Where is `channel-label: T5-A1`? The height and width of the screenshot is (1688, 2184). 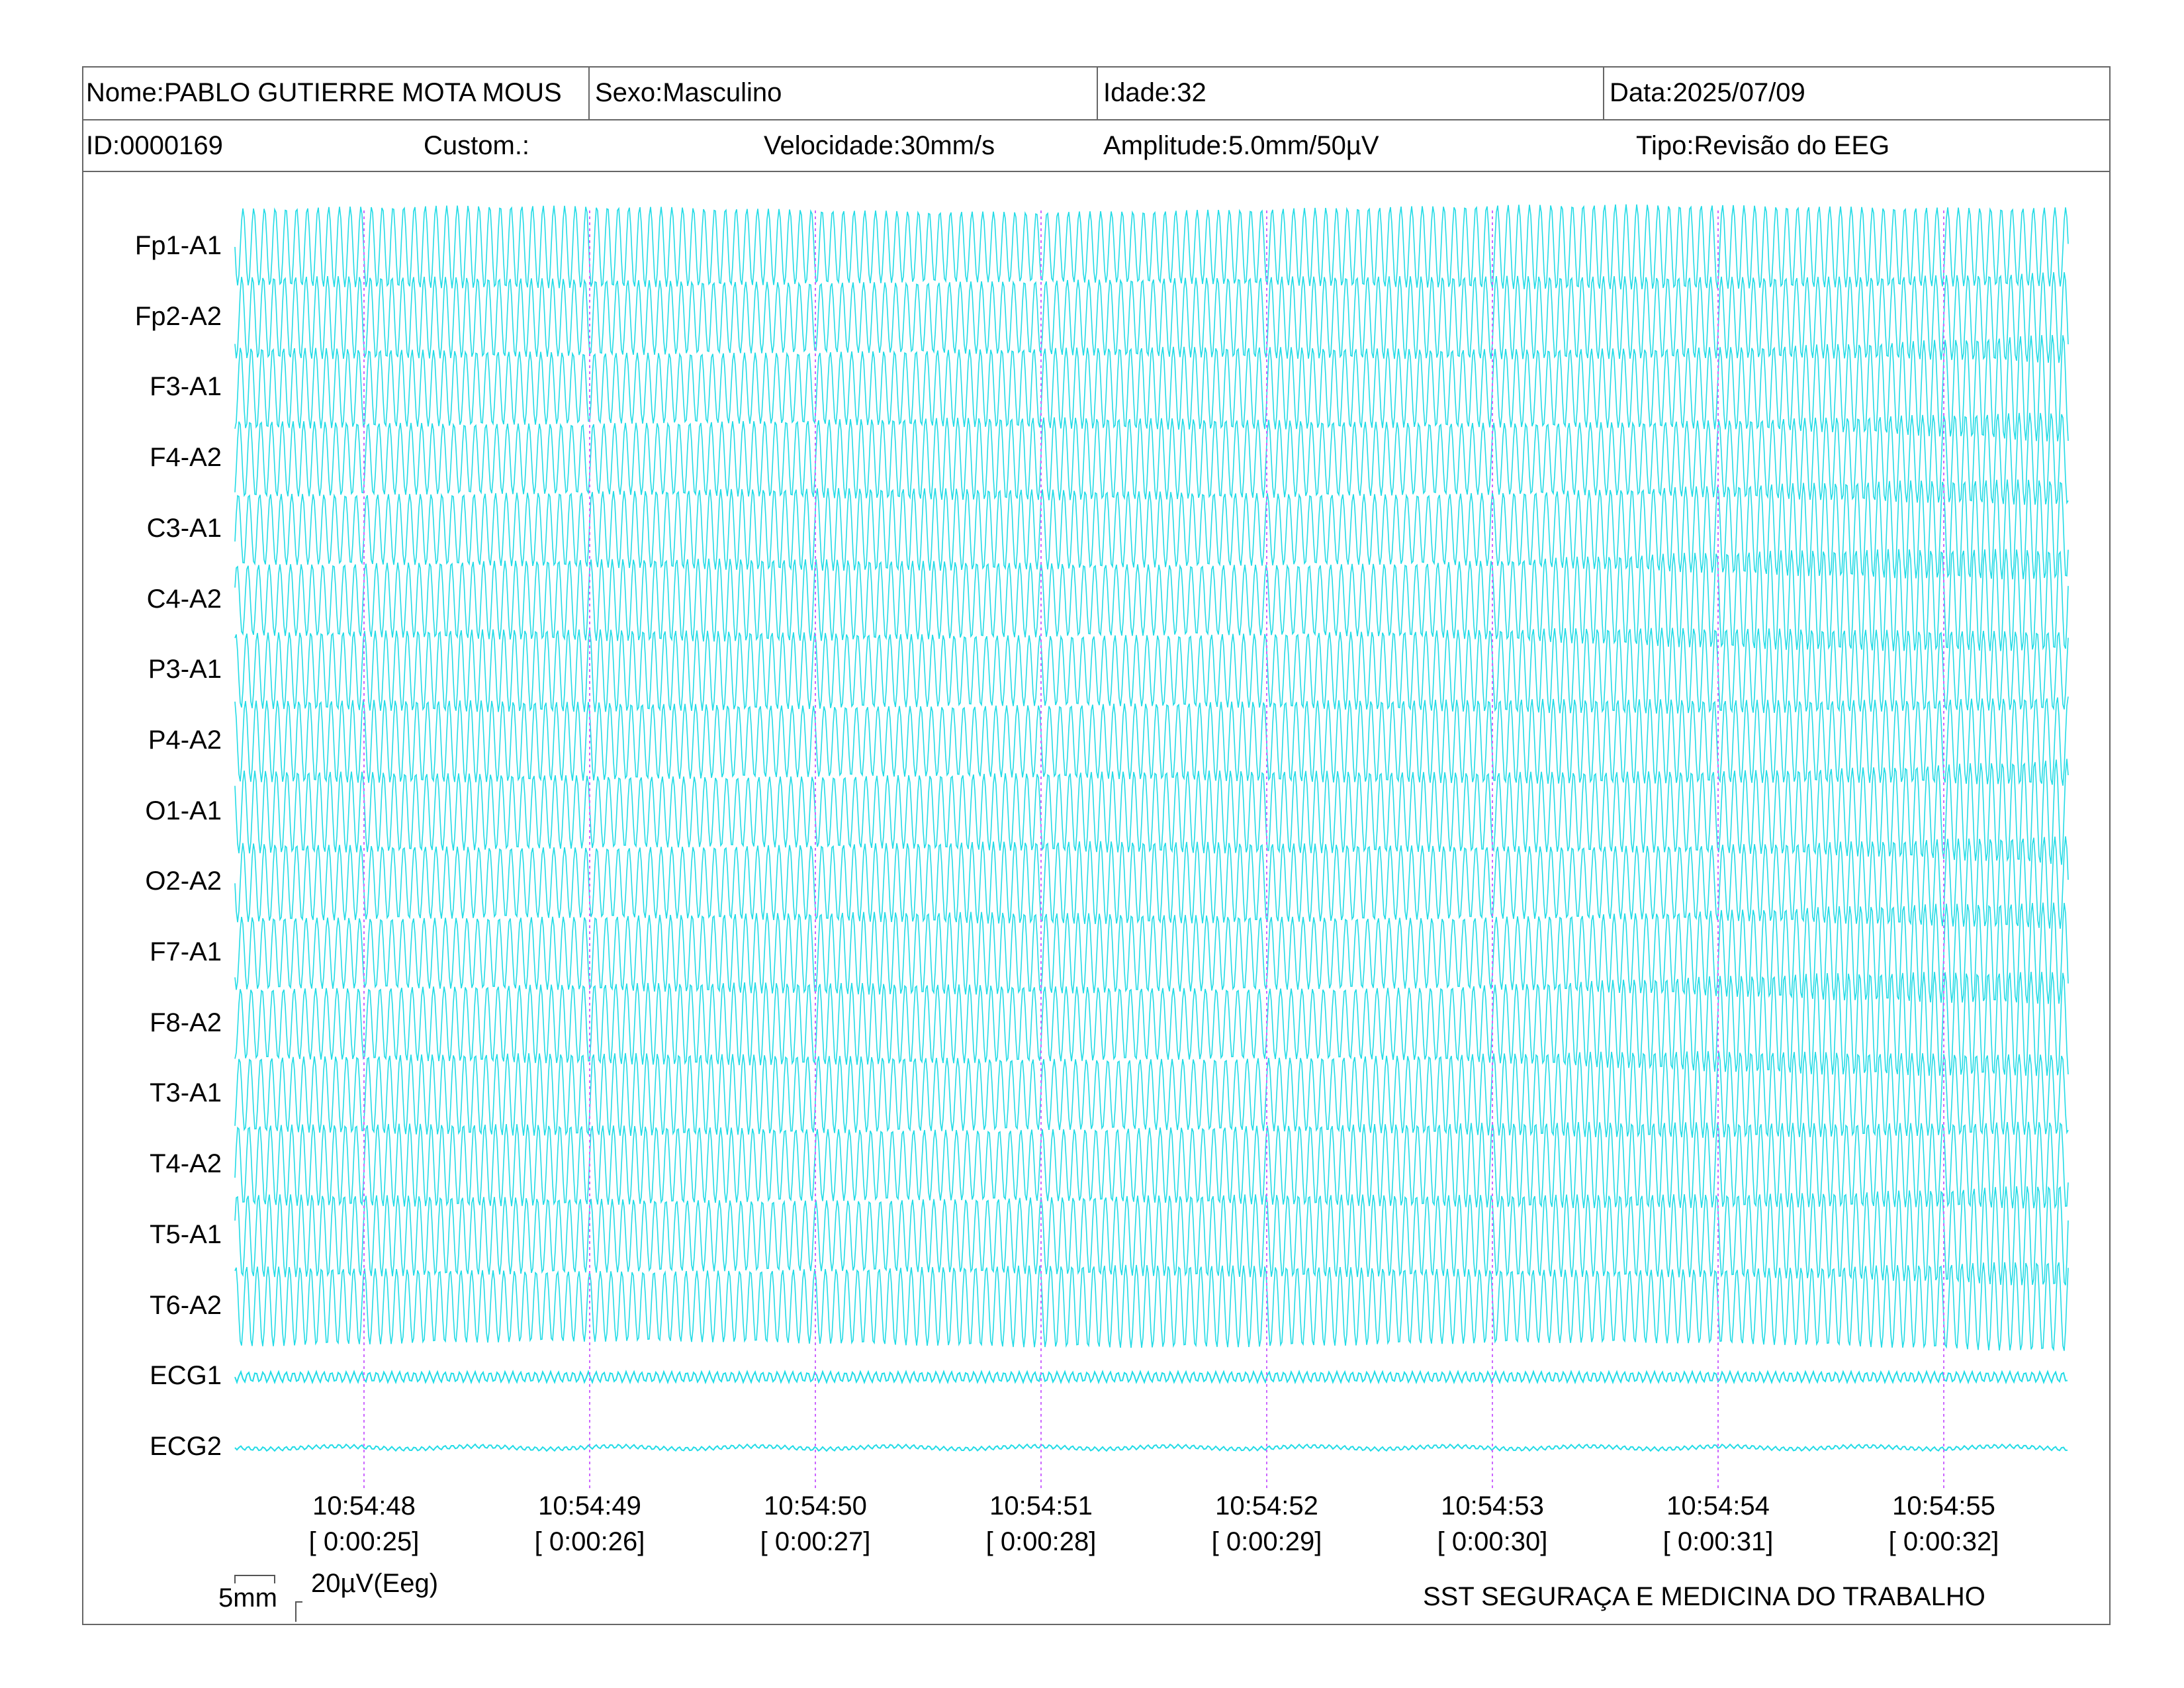
channel-label: T5-A1 is located at coordinates (186, 1234).